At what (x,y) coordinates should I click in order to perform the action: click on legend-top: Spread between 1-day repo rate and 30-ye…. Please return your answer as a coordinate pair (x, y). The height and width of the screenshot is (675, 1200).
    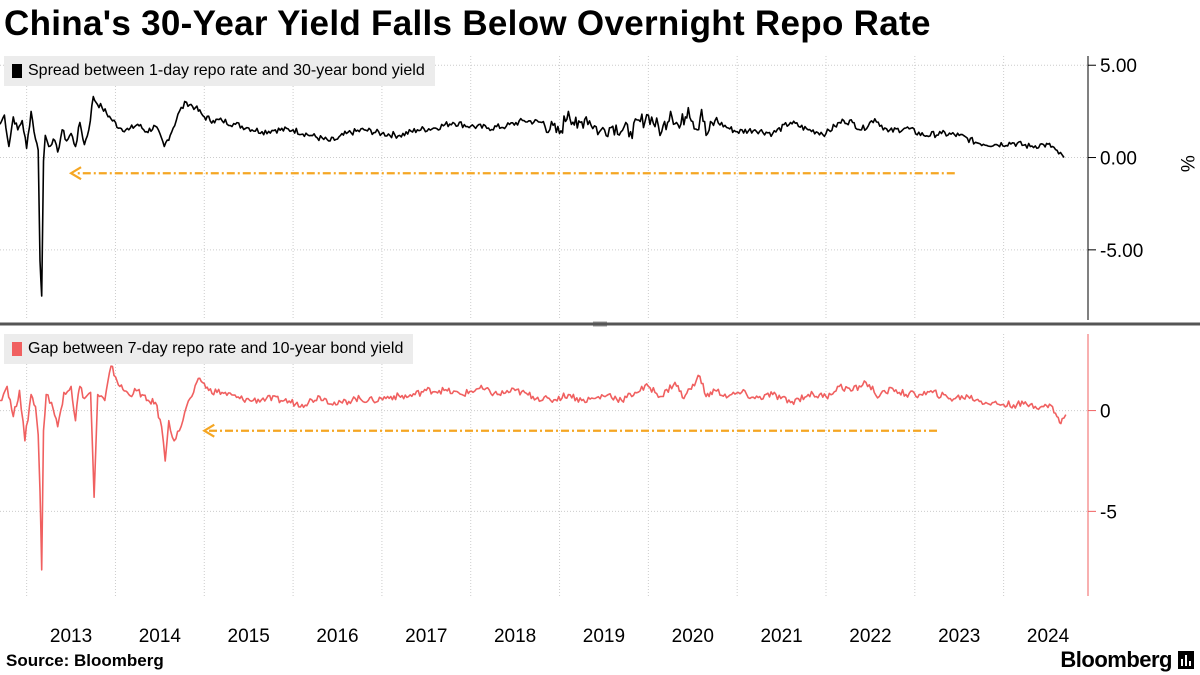
    Looking at the image, I should click on (219, 71).